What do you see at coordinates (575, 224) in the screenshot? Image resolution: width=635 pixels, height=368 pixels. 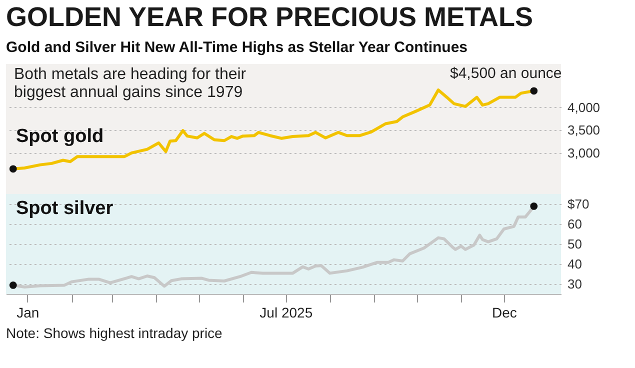 I see `y-tick-label: 60` at bounding box center [575, 224].